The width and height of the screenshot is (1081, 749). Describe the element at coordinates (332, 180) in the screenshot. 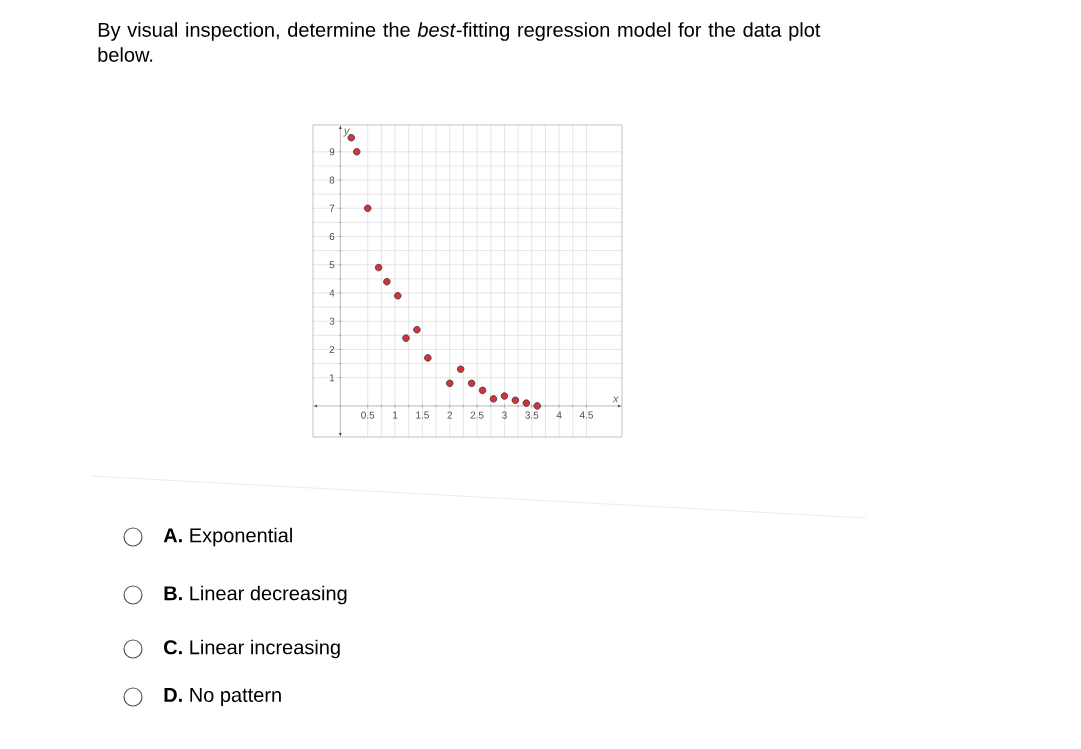

I see `y-tick-label: 8` at that location.